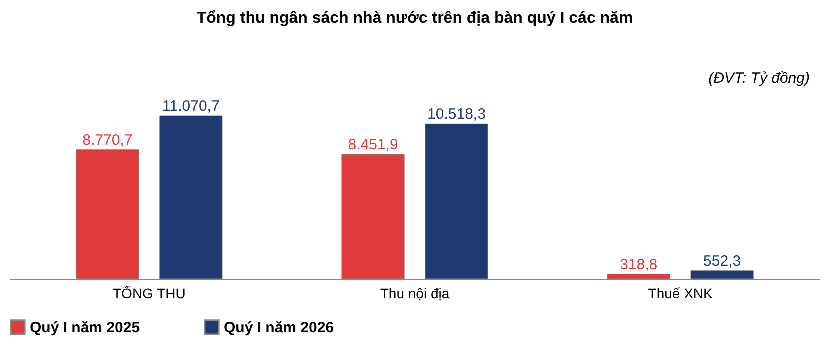  I want to click on data-label: 11.070,7, so click(191, 106).